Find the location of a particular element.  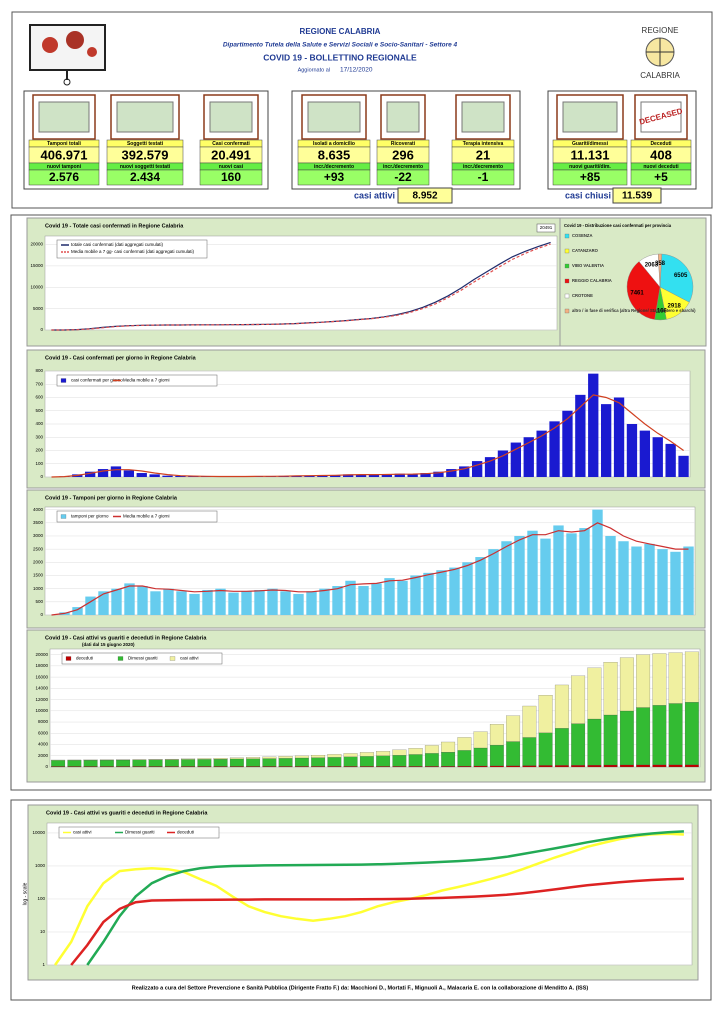

logo-text: REGIONE is located at coordinates (660, 30).